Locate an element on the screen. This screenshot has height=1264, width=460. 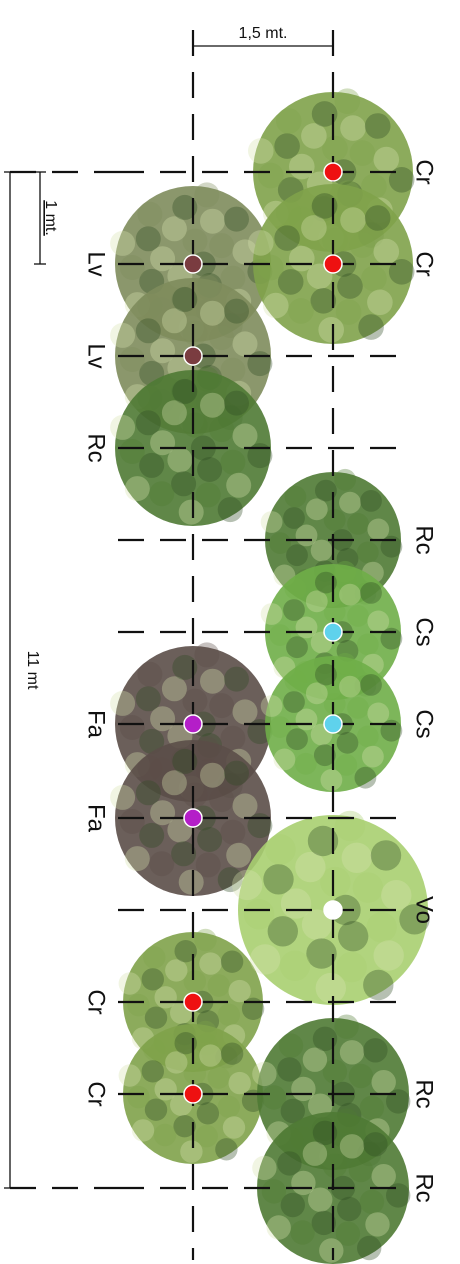
right-plant-canopy is located at coordinates (331, 262).